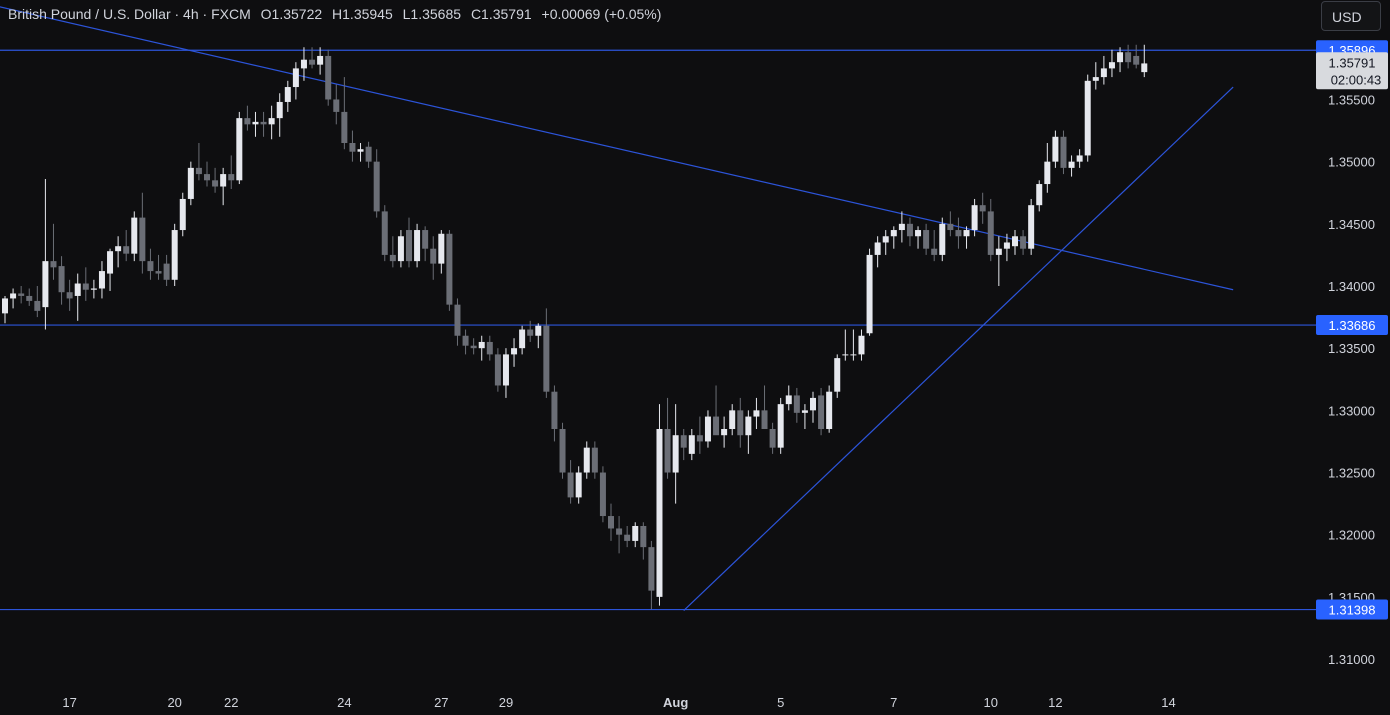 This screenshot has height=715, width=1390. What do you see at coordinates (601, 14) in the screenshot?
I see `change-value: +0.00069 (+0.05%)` at bounding box center [601, 14].